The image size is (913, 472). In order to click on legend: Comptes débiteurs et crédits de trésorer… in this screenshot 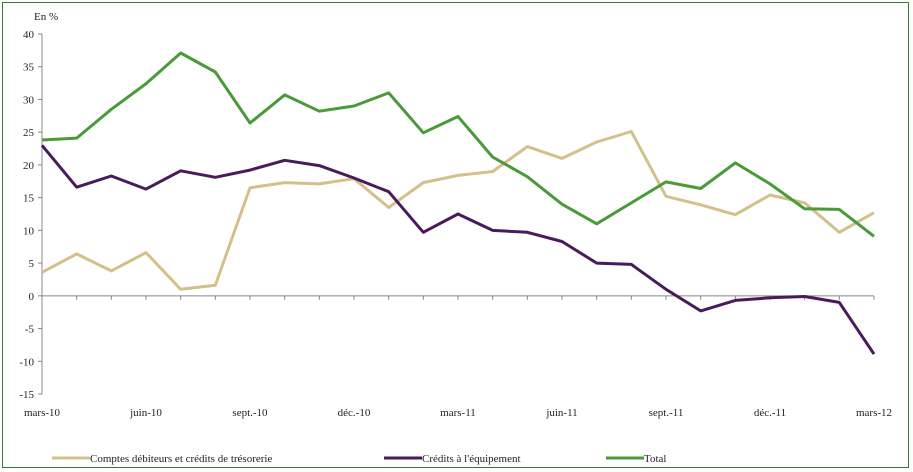, I will do `click(359, 459)`.